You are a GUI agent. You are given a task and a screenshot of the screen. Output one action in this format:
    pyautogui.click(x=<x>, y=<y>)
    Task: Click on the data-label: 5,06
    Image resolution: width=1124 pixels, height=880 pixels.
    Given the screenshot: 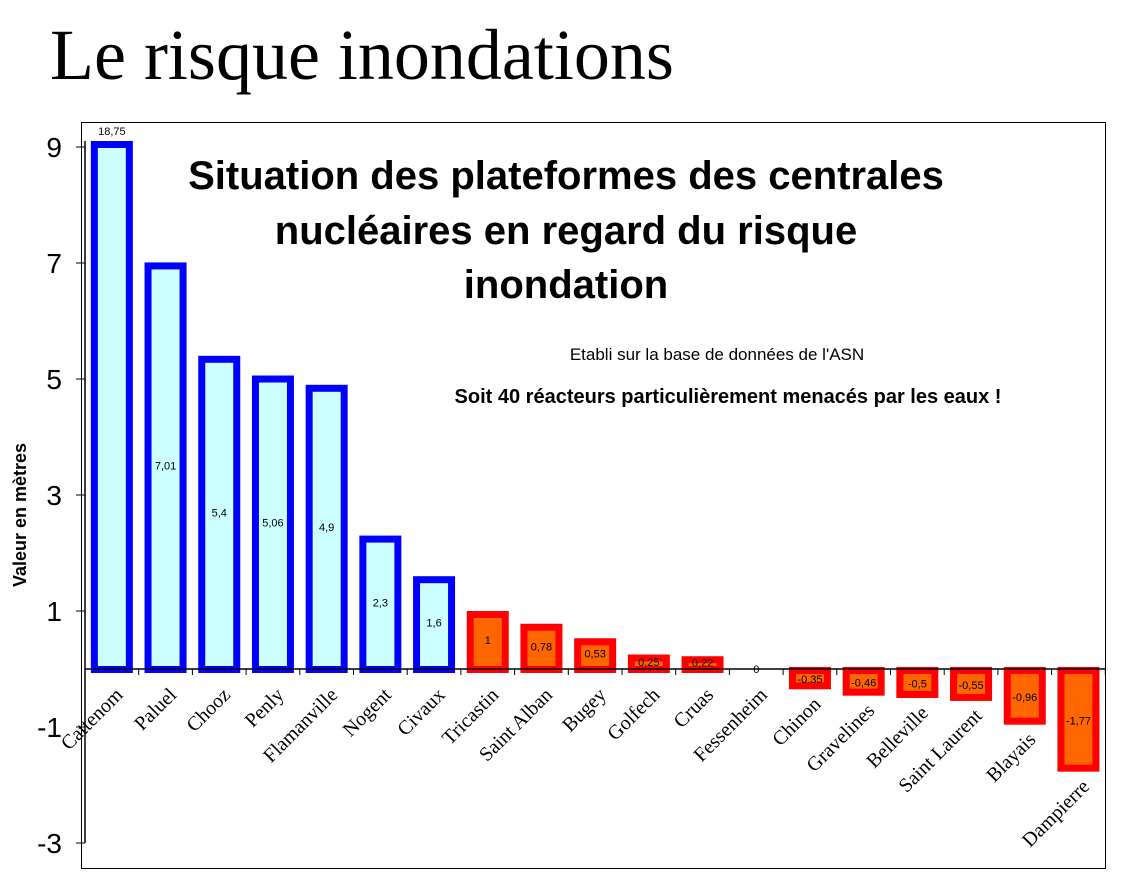 What is the action you would take?
    pyautogui.click(x=272, y=523)
    